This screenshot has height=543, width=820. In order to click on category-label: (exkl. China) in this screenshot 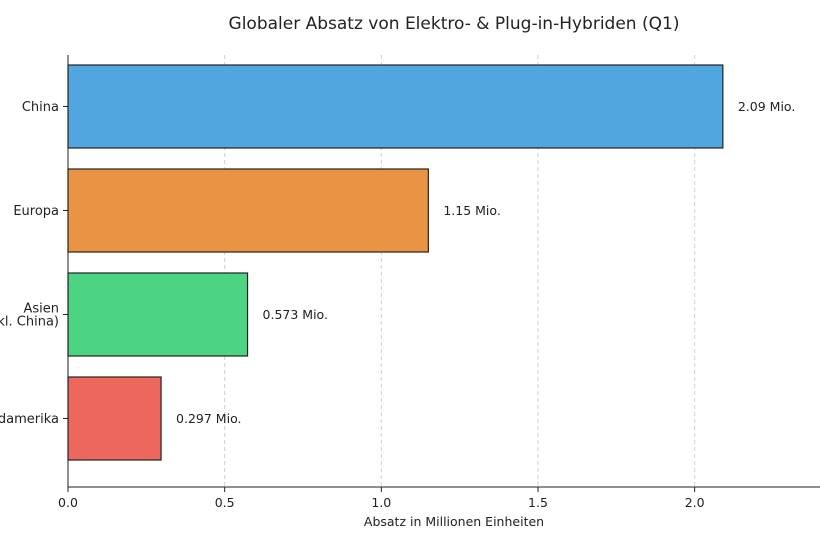, I will do `click(29, 322)`.